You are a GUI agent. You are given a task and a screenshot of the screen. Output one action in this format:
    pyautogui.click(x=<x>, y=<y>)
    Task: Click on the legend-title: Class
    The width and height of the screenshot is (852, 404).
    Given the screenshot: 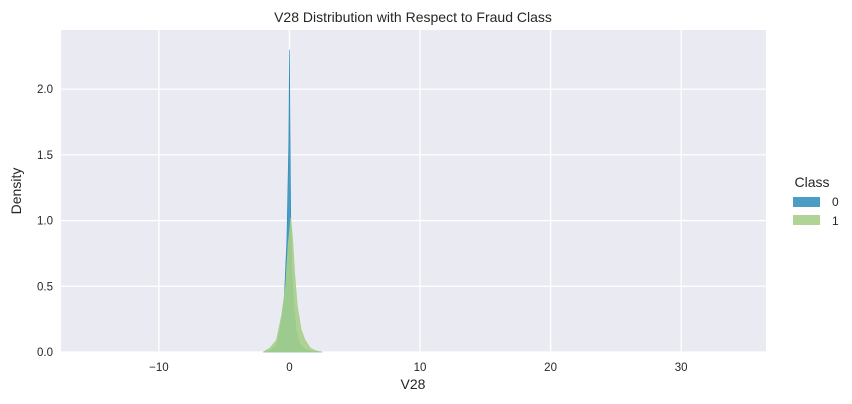 What is the action you would take?
    pyautogui.click(x=811, y=182)
    